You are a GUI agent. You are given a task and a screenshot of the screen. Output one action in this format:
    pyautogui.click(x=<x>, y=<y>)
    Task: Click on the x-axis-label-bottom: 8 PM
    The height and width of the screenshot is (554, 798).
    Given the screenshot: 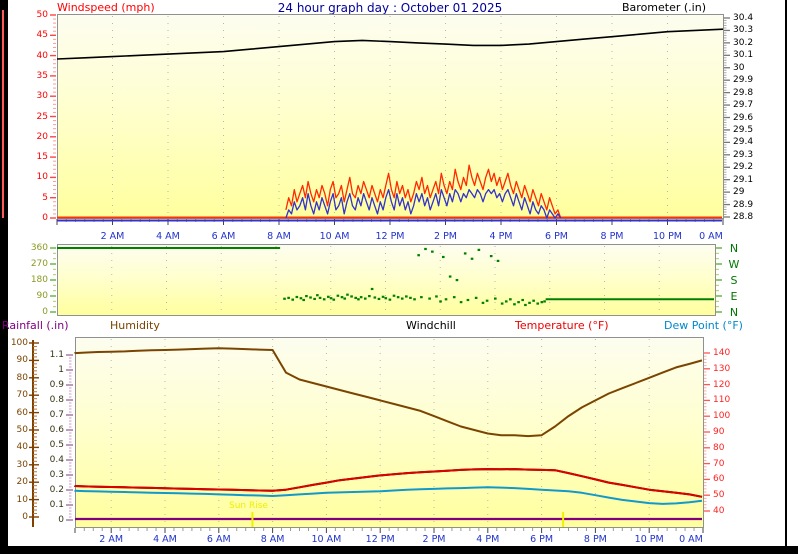 What is the action you would take?
    pyautogui.click(x=595, y=539)
    